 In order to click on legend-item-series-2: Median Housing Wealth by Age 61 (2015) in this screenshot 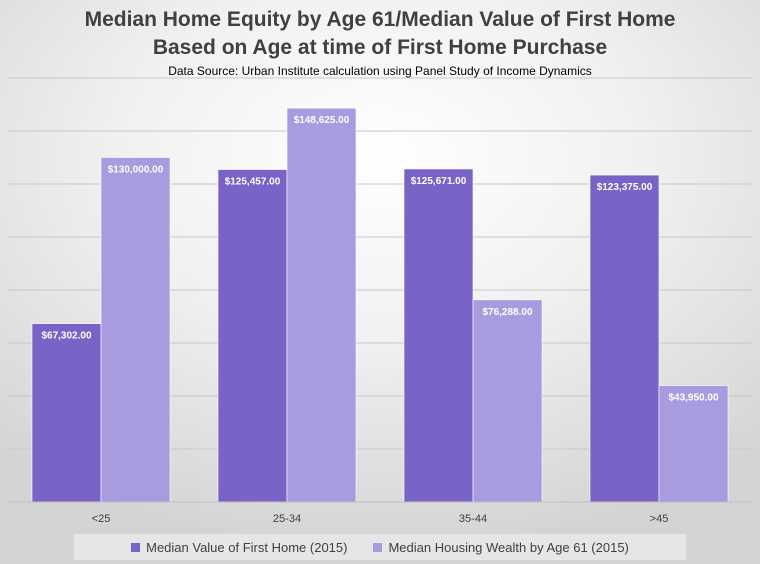, I will do `click(501, 547)`.